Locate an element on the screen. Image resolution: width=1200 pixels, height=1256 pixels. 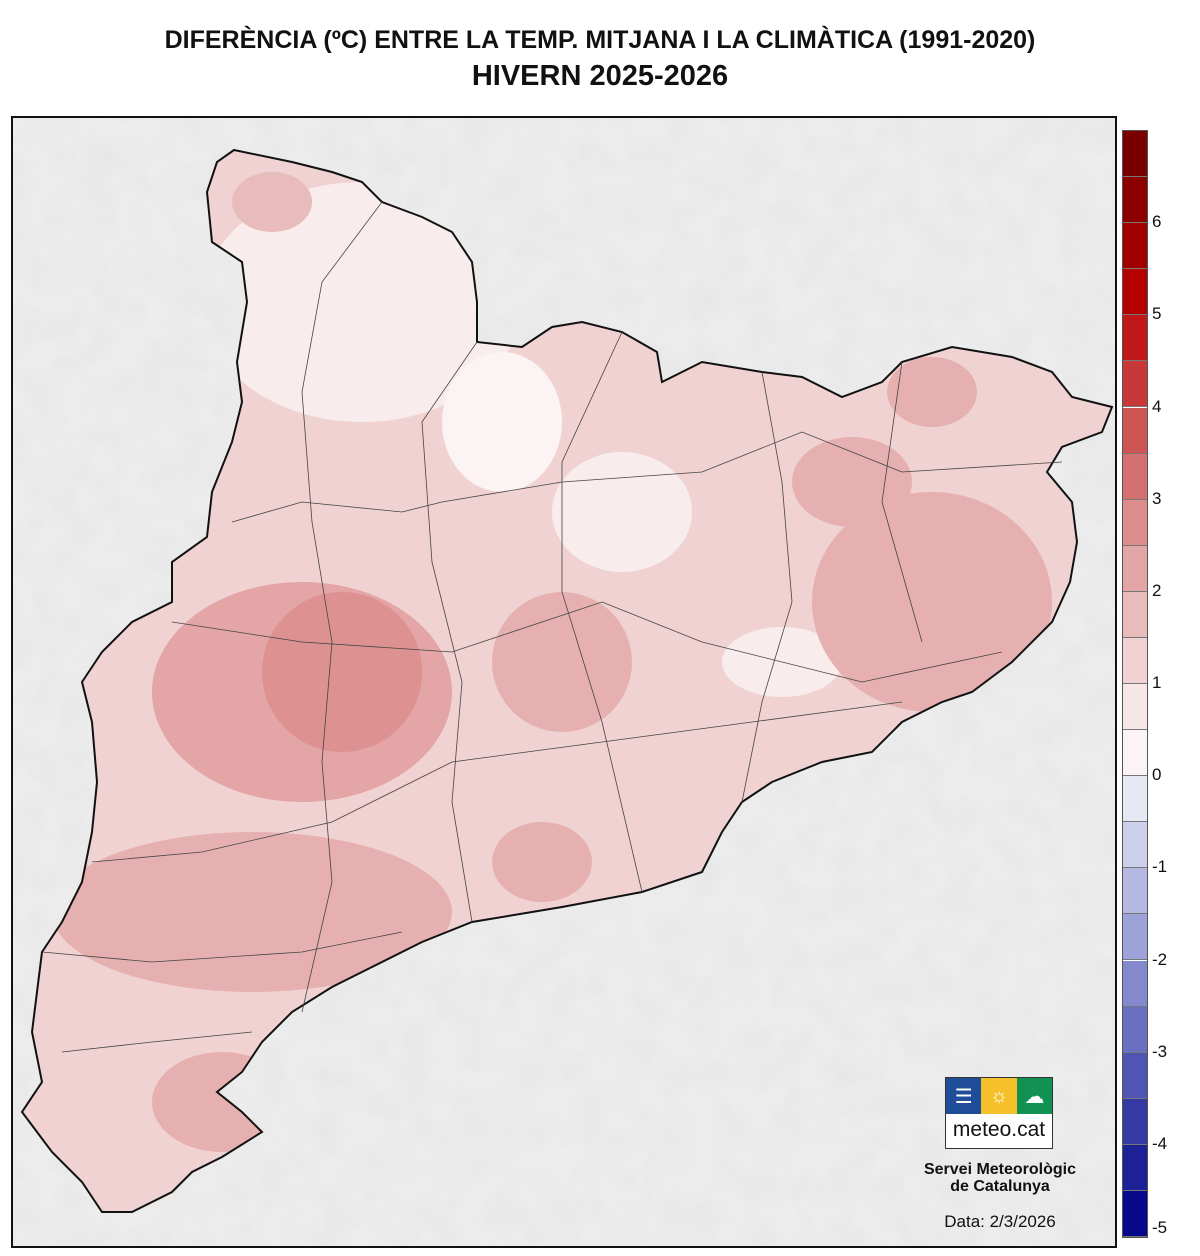
waves-icon: ☰ is located at coordinates (964, 1096).